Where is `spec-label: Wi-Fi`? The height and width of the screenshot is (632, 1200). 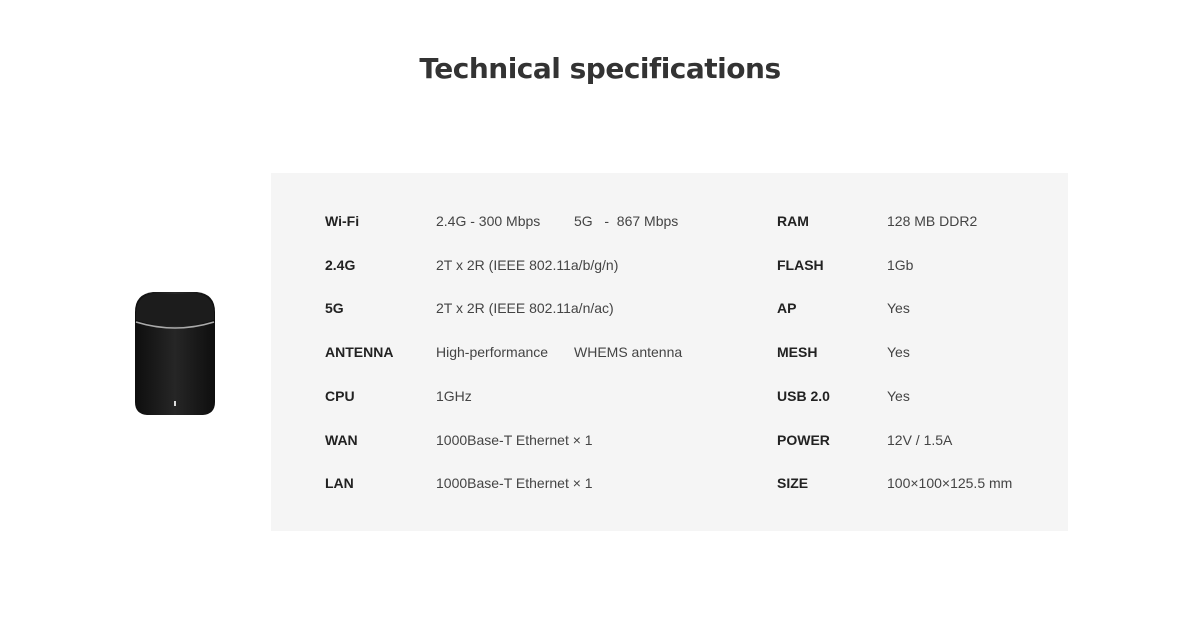
spec-label: Wi-Fi is located at coordinates (342, 221).